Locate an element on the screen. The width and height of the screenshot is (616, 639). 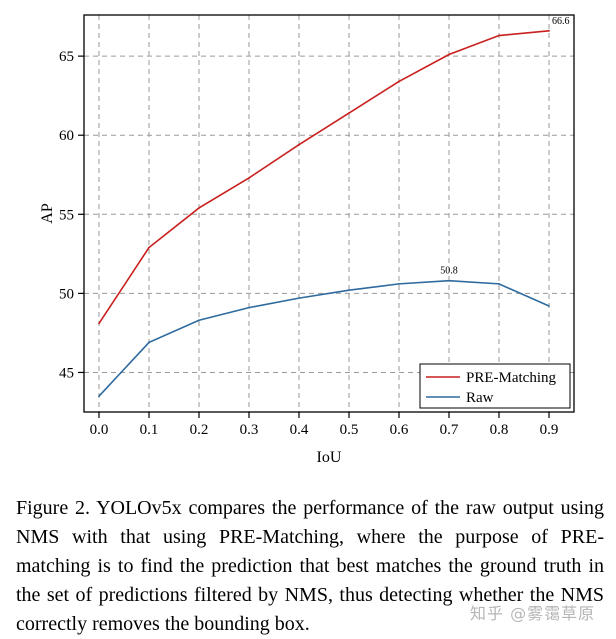
x-tick-label: 0.0 is located at coordinates (99, 430).